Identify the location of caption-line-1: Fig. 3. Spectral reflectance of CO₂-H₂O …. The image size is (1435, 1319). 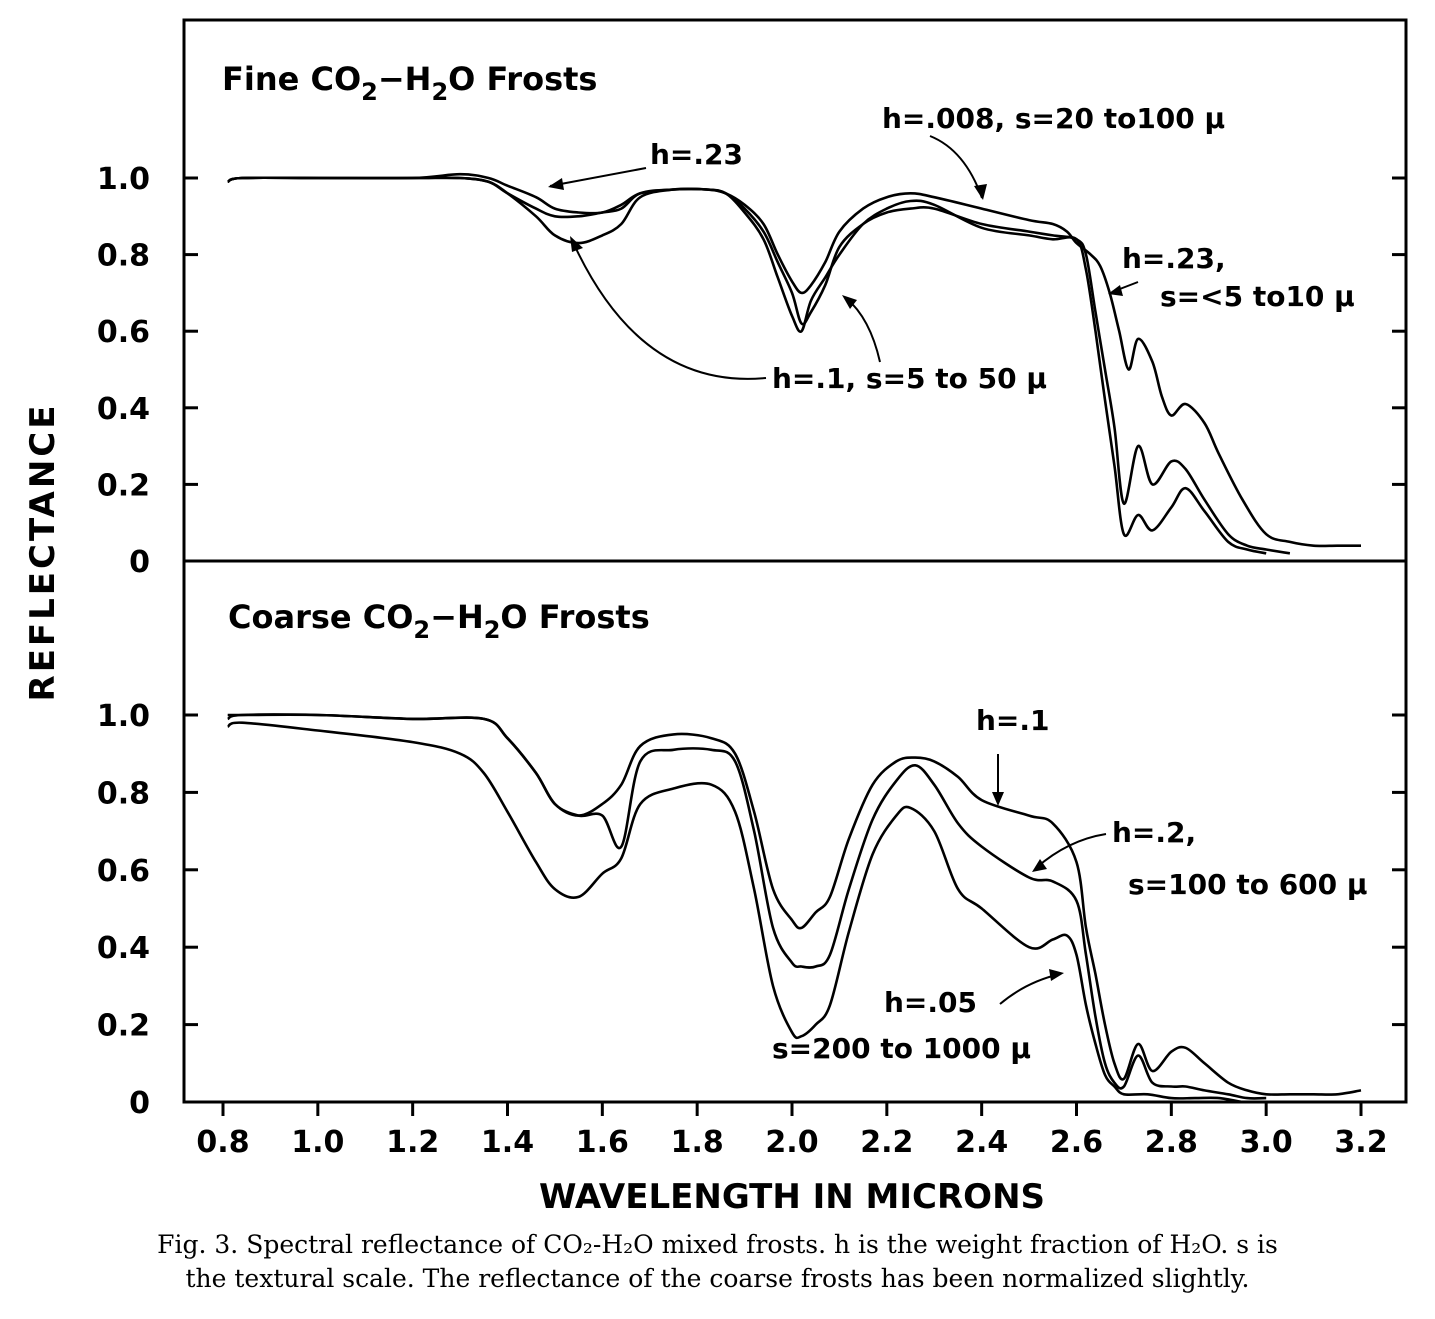
(717, 1244).